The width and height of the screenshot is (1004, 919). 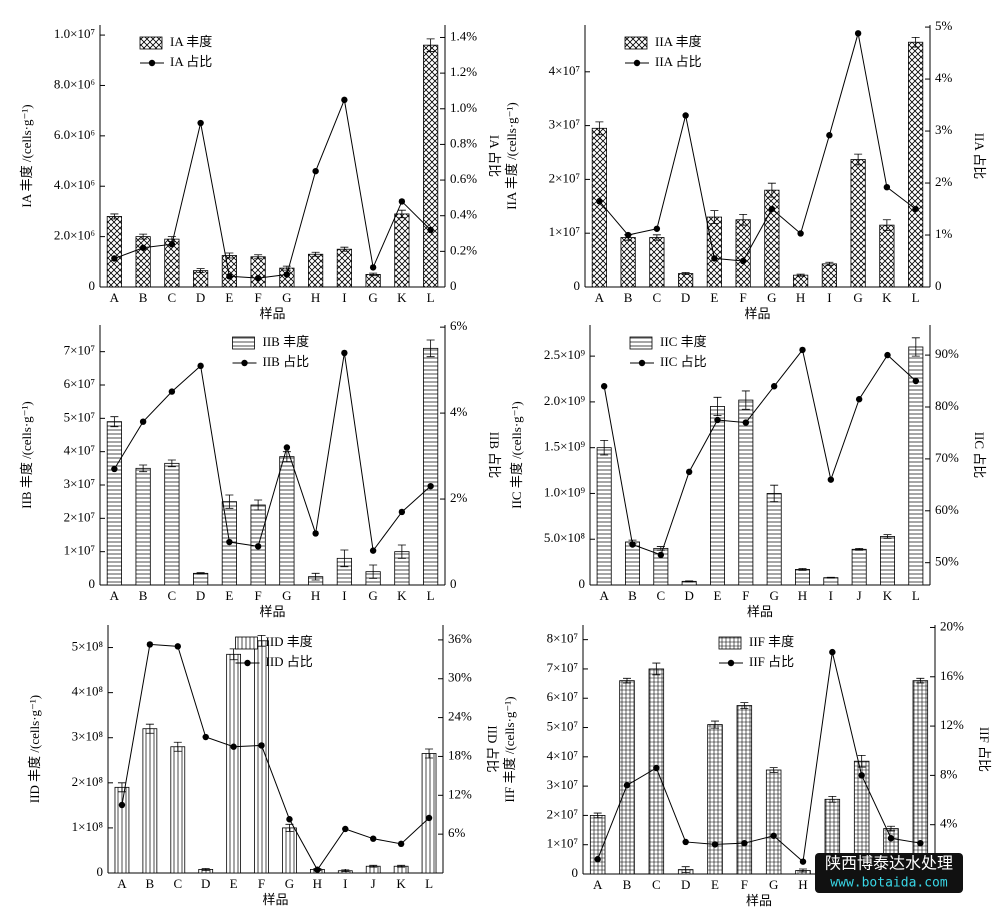 I want to click on y2-tick-label: 5%, so click(x=944, y=25).